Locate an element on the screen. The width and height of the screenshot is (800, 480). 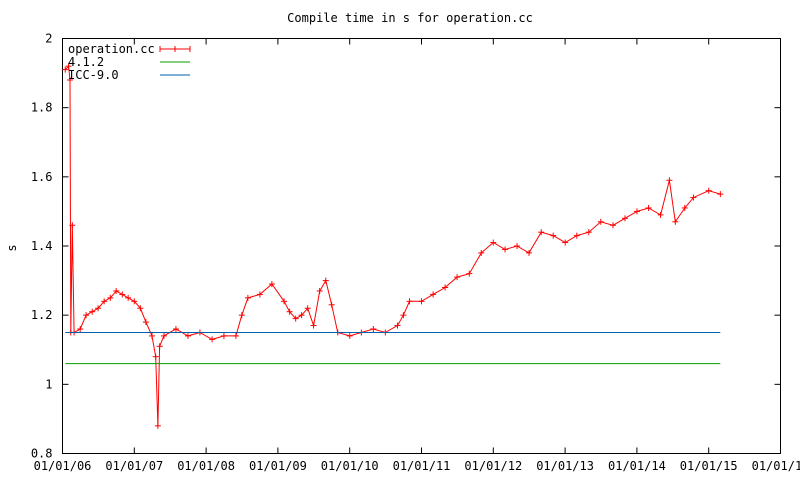
x-tick-label: 01/01/08 is located at coordinates (206, 466).